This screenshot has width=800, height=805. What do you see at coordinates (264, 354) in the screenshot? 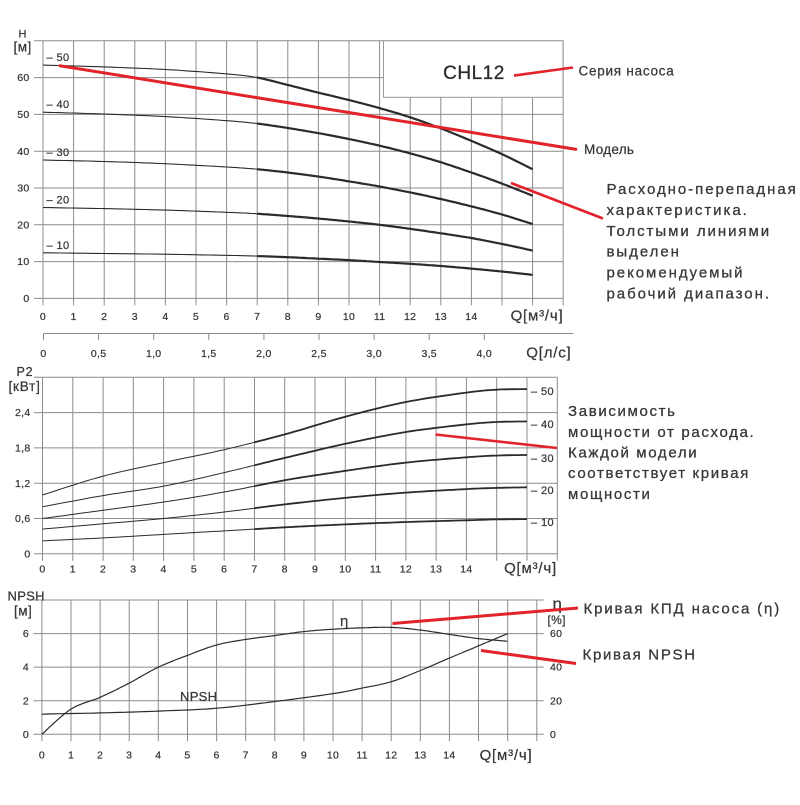
I see `svg-text: 2,0` at bounding box center [264, 354].